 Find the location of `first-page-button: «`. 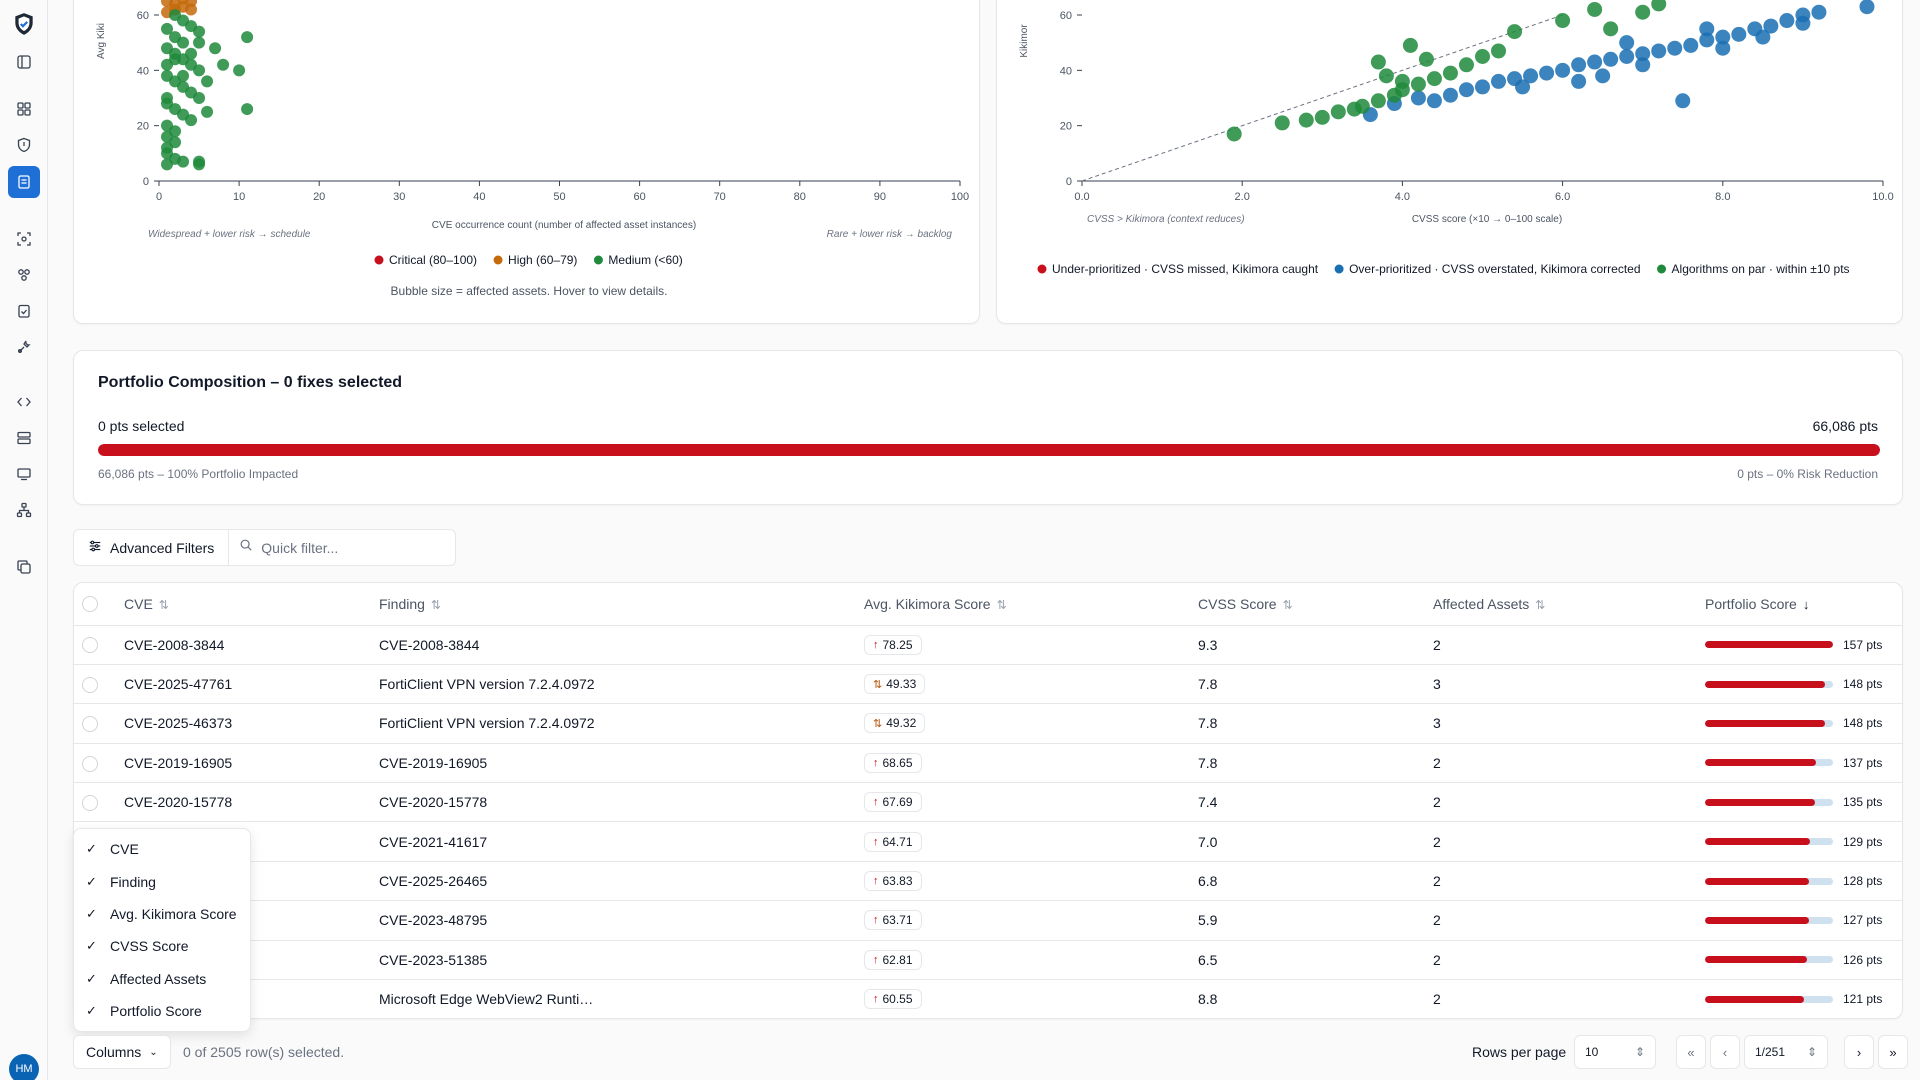

first-page-button: « is located at coordinates (1691, 1052).